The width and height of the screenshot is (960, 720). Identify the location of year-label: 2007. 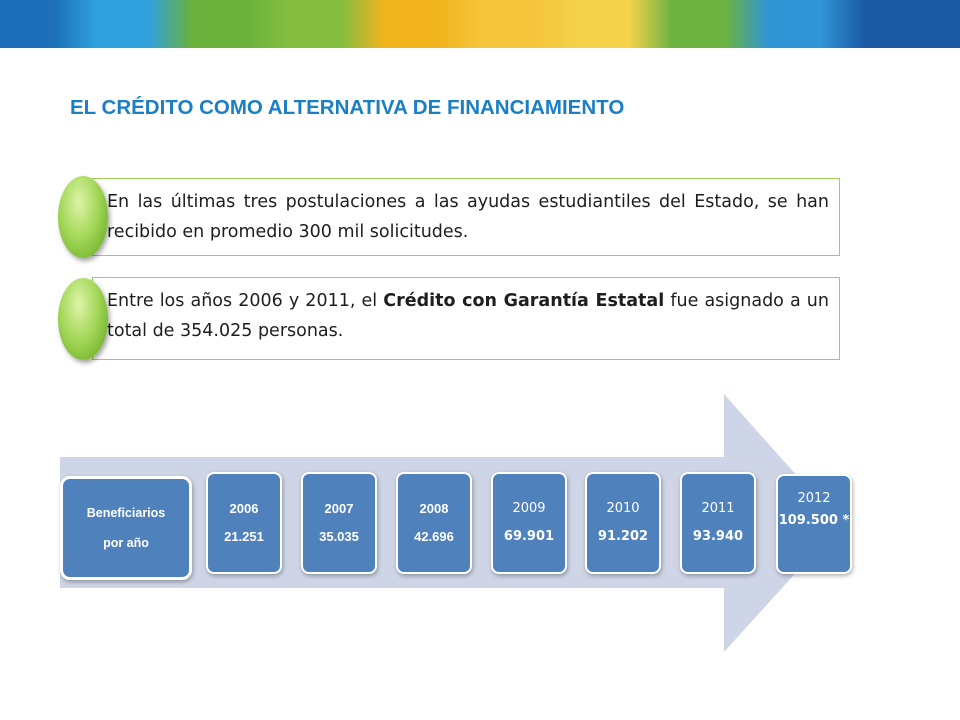
(339, 508).